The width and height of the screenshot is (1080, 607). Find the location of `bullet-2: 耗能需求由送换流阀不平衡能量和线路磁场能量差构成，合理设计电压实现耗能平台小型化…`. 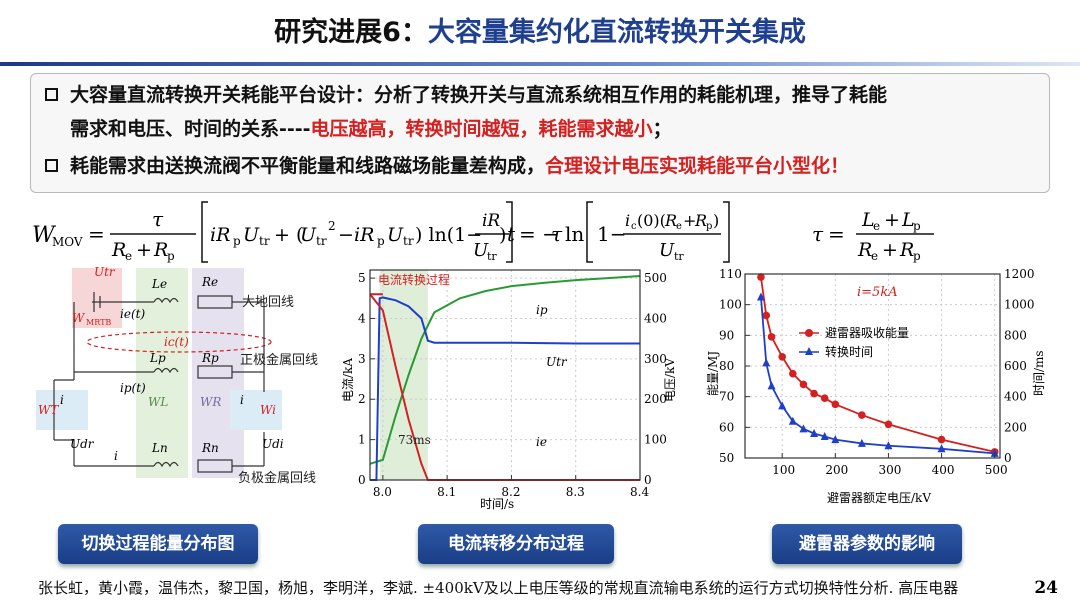

bullet-2: 耗能需求由送换流阀不平衡能量和线路磁场能量差构成，合理设计电压实现耗能平台小型化… is located at coordinates (447, 166).